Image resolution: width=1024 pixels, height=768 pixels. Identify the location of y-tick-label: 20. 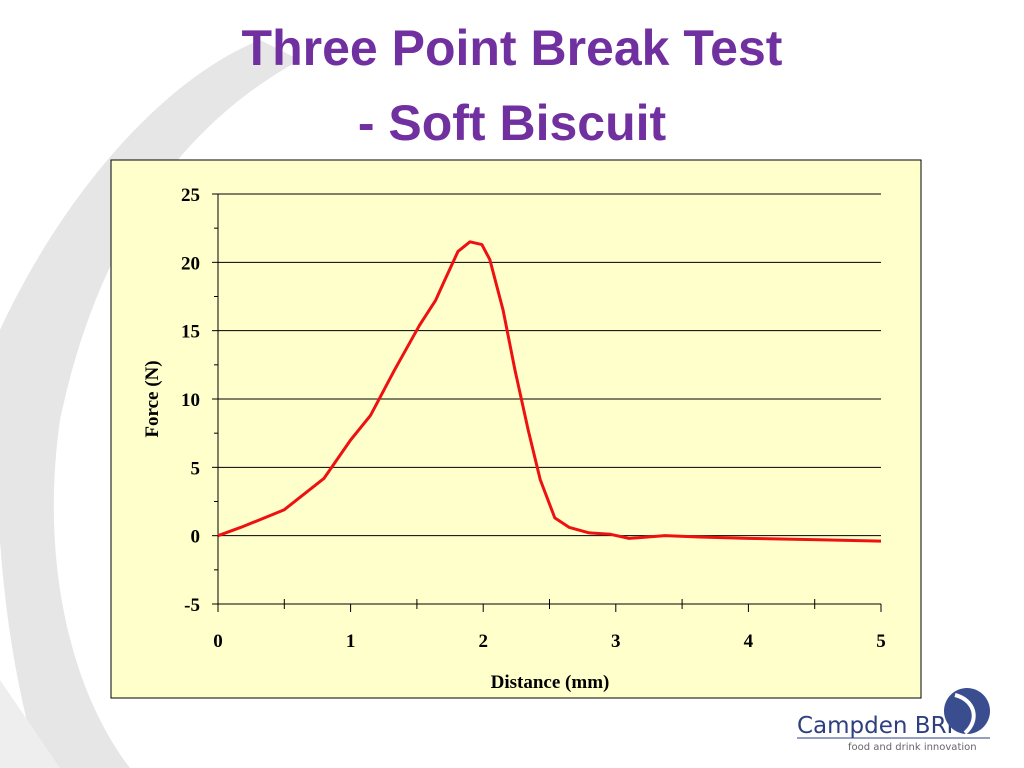
(190, 263).